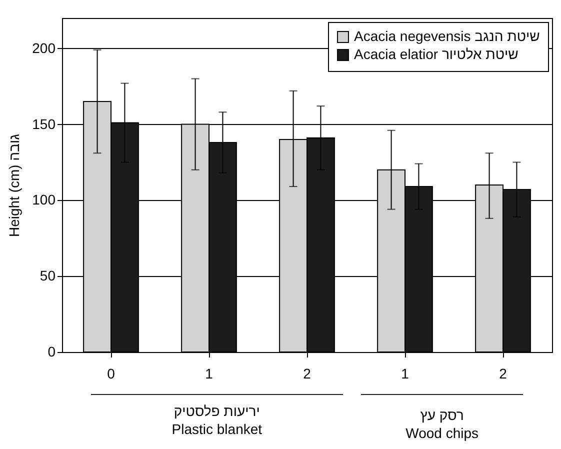 This screenshot has height=449, width=561. I want to click on y-tick-label: 150, so click(44, 124).